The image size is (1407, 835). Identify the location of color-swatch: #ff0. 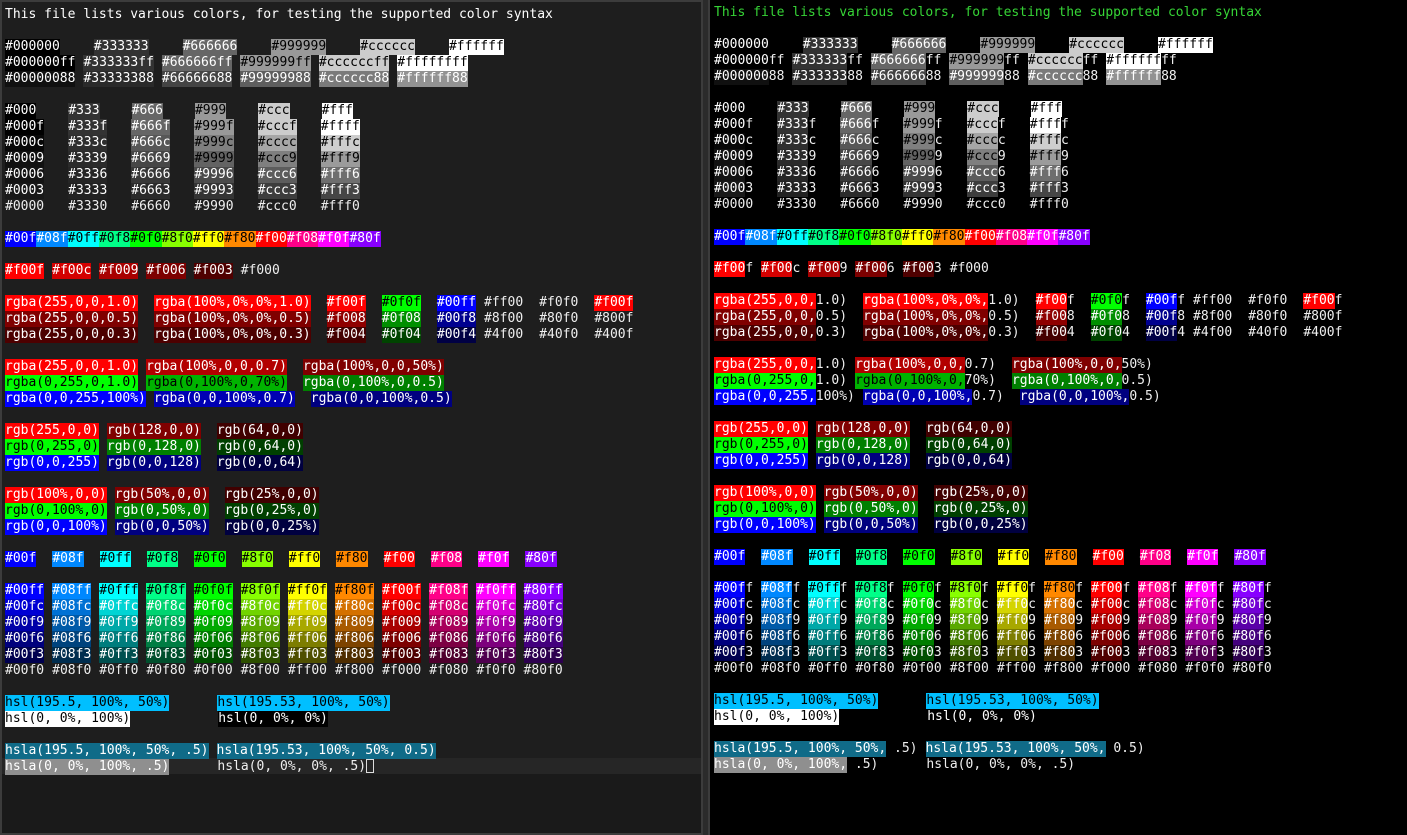
(1012, 653).